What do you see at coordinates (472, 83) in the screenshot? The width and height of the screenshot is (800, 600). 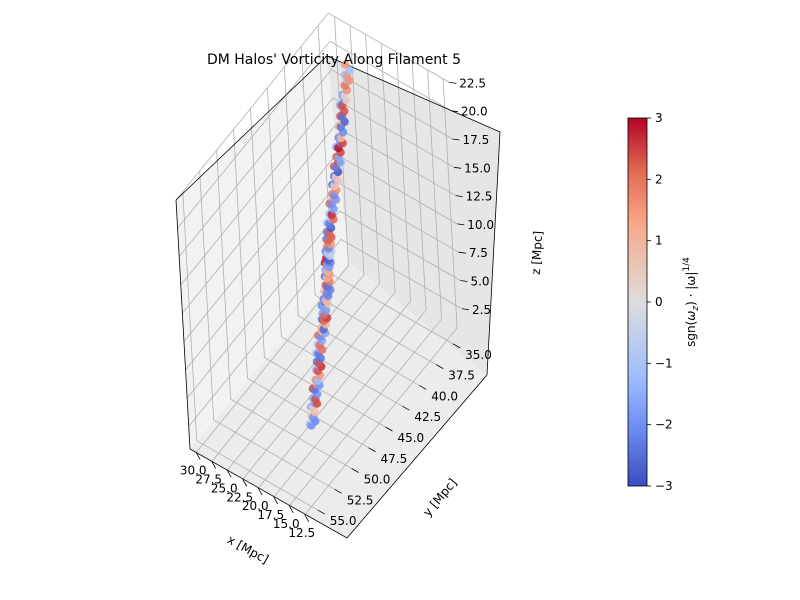 I see `z-tick-label: 22.5` at bounding box center [472, 83].